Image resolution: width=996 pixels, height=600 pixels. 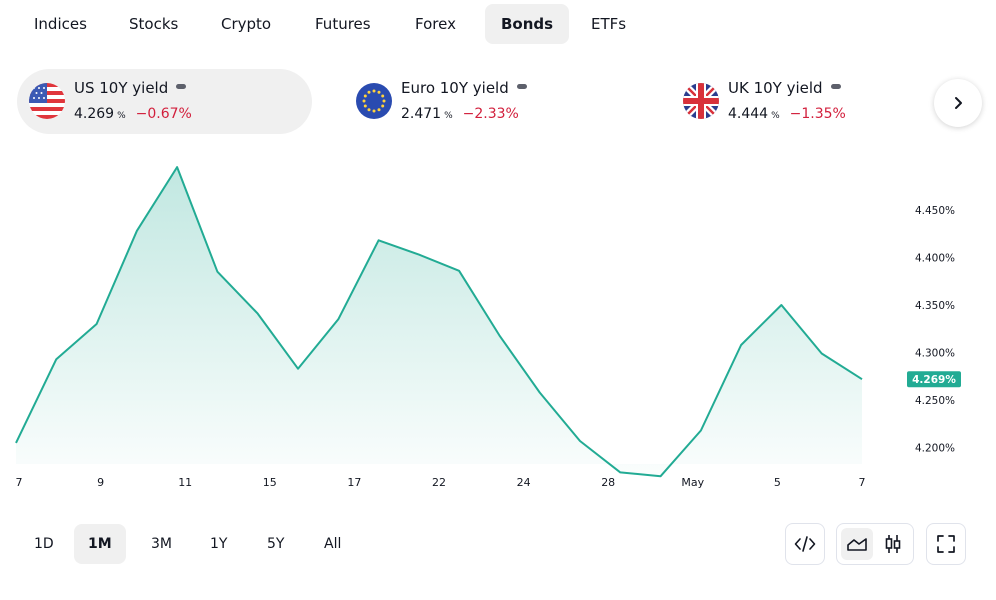 What do you see at coordinates (608, 482) in the screenshot?
I see `x-tick-label: 28` at bounding box center [608, 482].